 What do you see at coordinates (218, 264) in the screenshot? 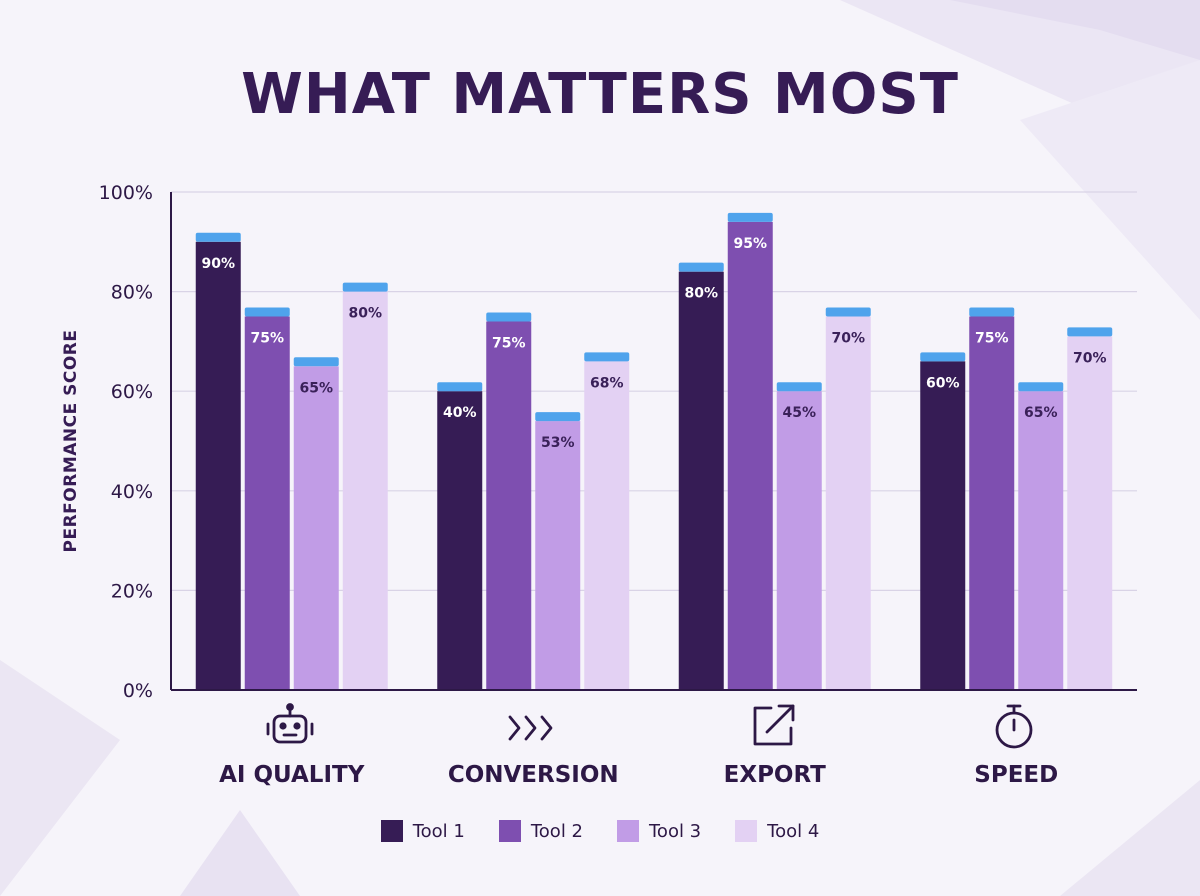
I see `data-label: 90%` at bounding box center [218, 264].